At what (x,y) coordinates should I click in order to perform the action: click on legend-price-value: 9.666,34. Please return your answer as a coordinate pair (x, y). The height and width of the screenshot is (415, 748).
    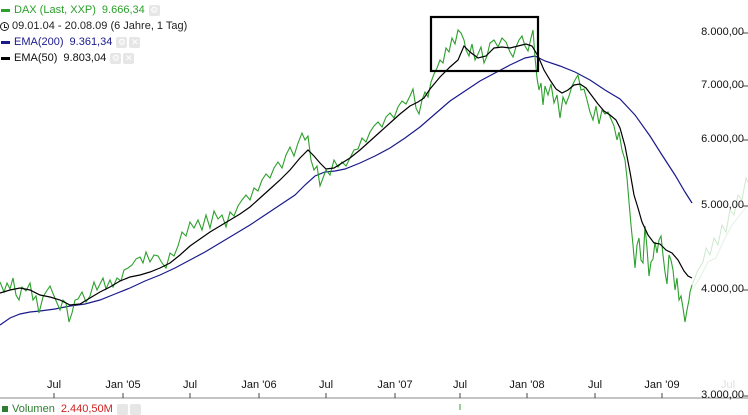
    Looking at the image, I should click on (123, 10).